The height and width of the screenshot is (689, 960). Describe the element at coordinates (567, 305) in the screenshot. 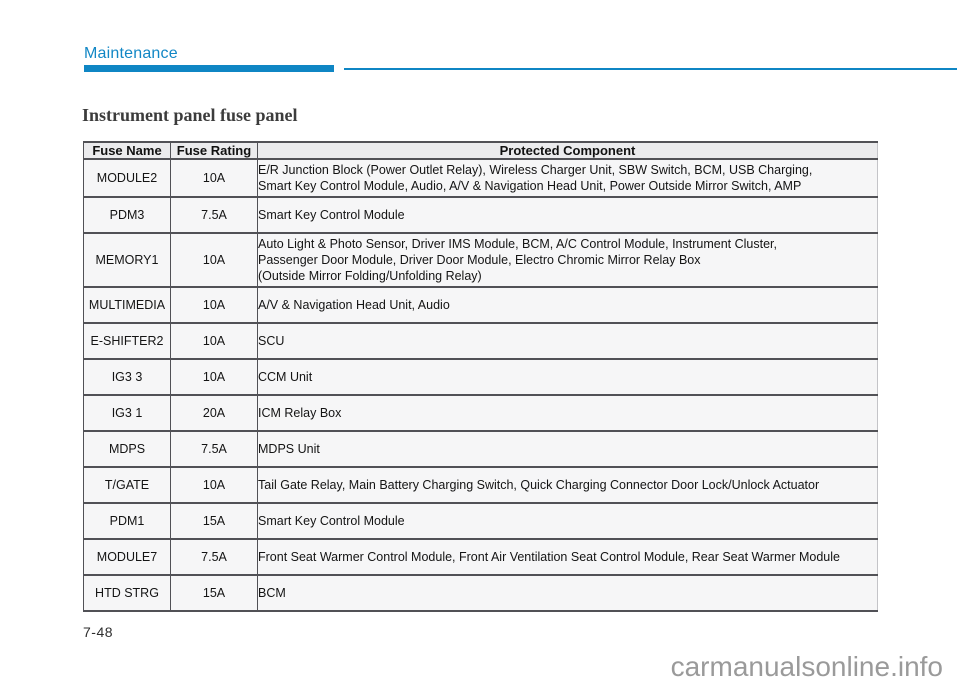

I see `protected-component-cell: A/V & Navigation Head Unit, Audio` at that location.